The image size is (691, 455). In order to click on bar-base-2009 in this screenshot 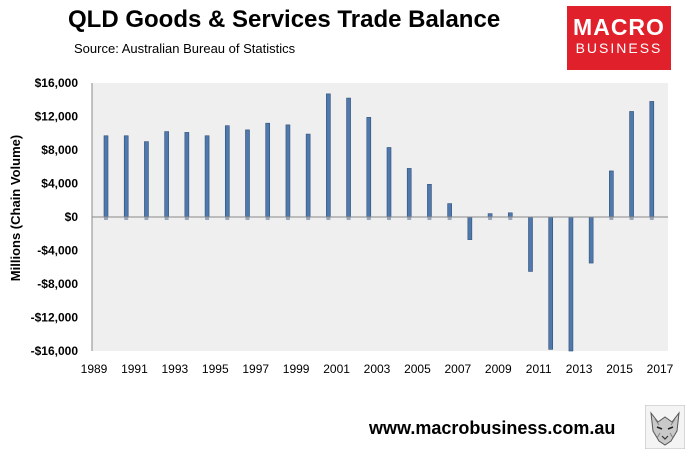, I will do `click(490, 218)`.